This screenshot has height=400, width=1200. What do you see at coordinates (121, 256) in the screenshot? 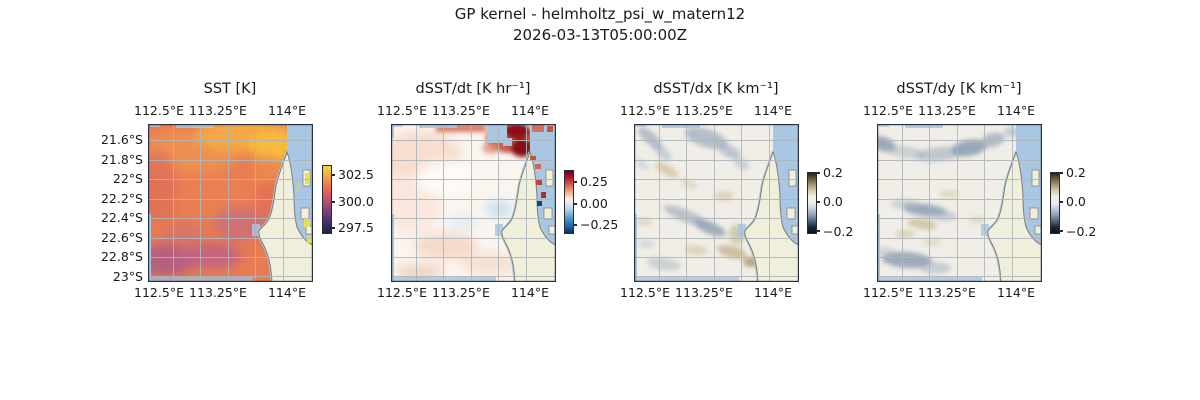
I see `lat-tick: 22.8°S` at bounding box center [121, 256].